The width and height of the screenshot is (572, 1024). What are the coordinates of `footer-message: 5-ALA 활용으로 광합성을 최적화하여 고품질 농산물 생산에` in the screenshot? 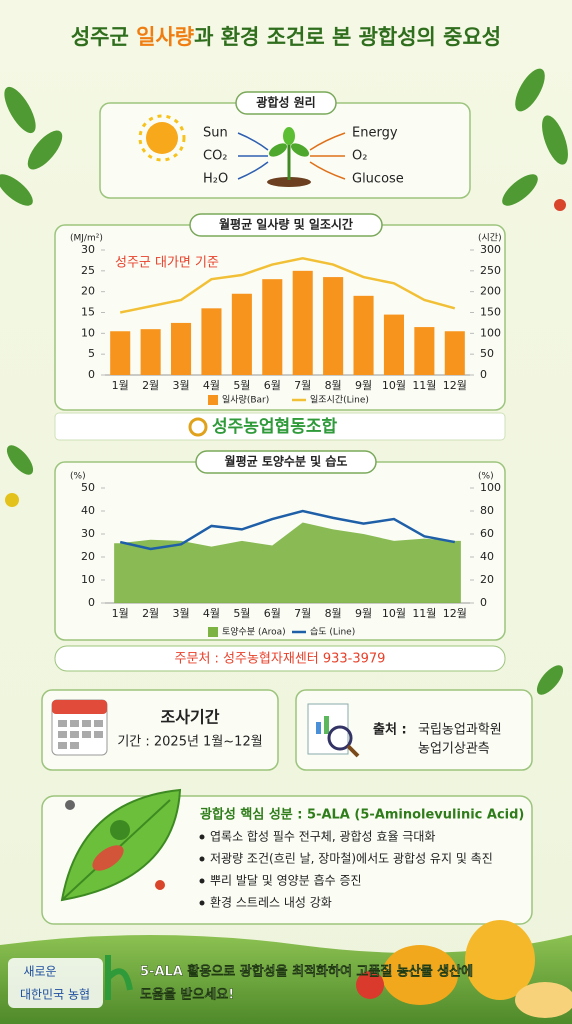 It's located at (306, 972).